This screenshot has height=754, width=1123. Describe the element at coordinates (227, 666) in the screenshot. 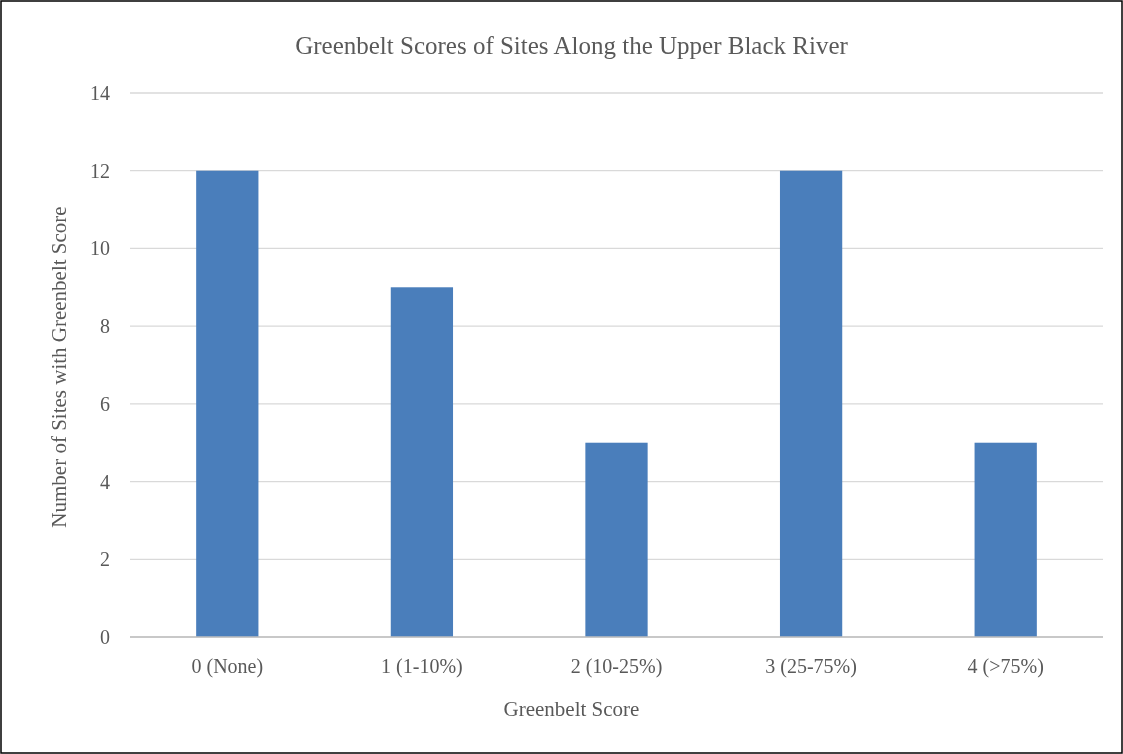

I see `x-tick-label: 0 (None)` at that location.